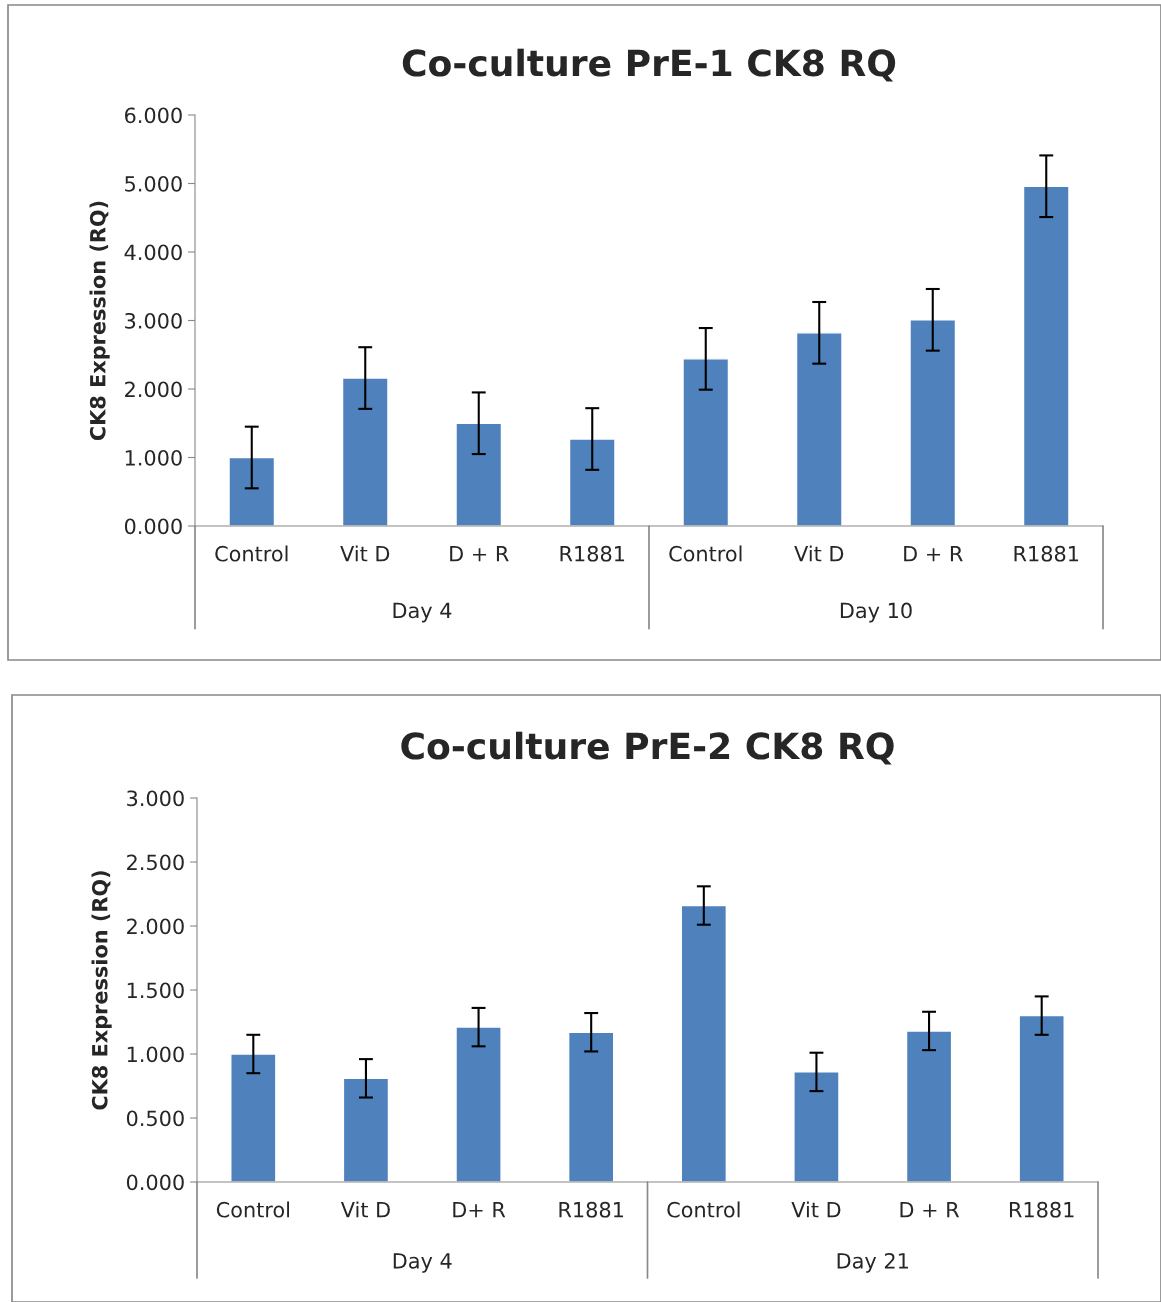 The height and width of the screenshot is (1302, 1161). Describe the element at coordinates (155, 1118) in the screenshot. I see `y-tick-label: 0.500` at that location.